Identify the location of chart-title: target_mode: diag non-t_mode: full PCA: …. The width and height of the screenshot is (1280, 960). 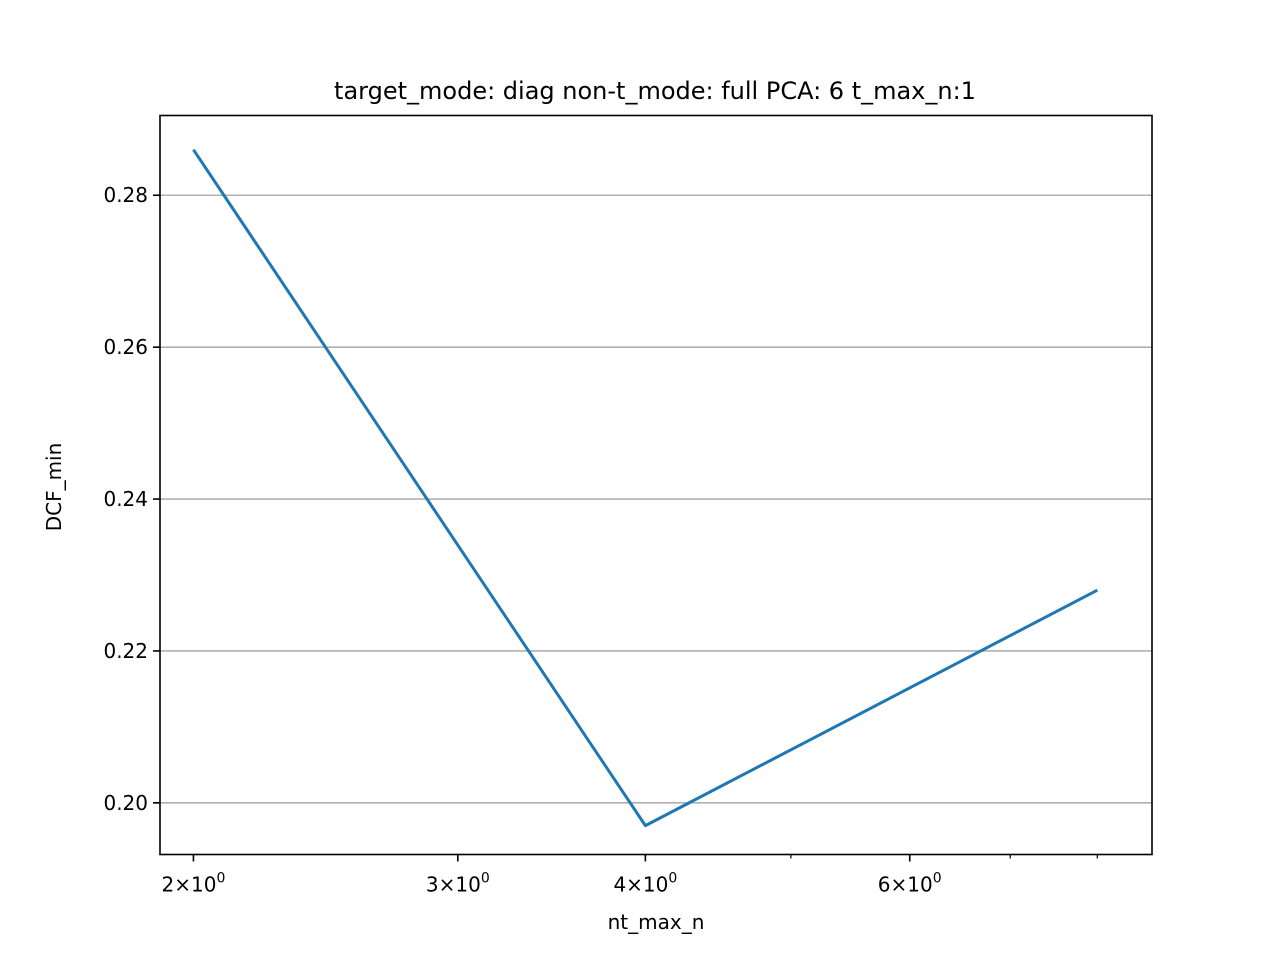
(655, 91).